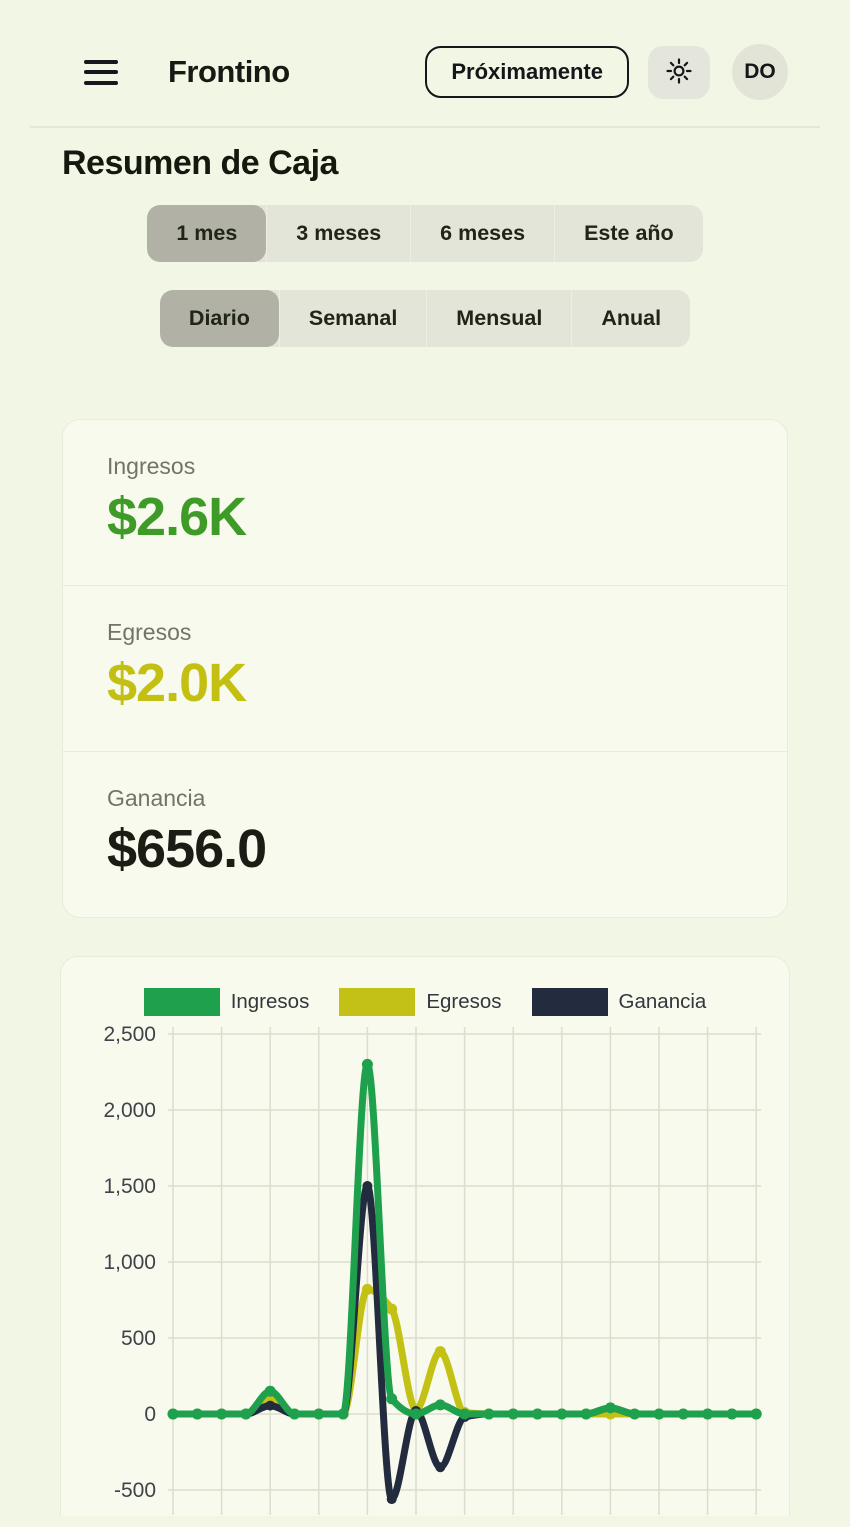  Describe the element at coordinates (156, 798) in the screenshot. I see `stat-label: Ganancia` at that location.